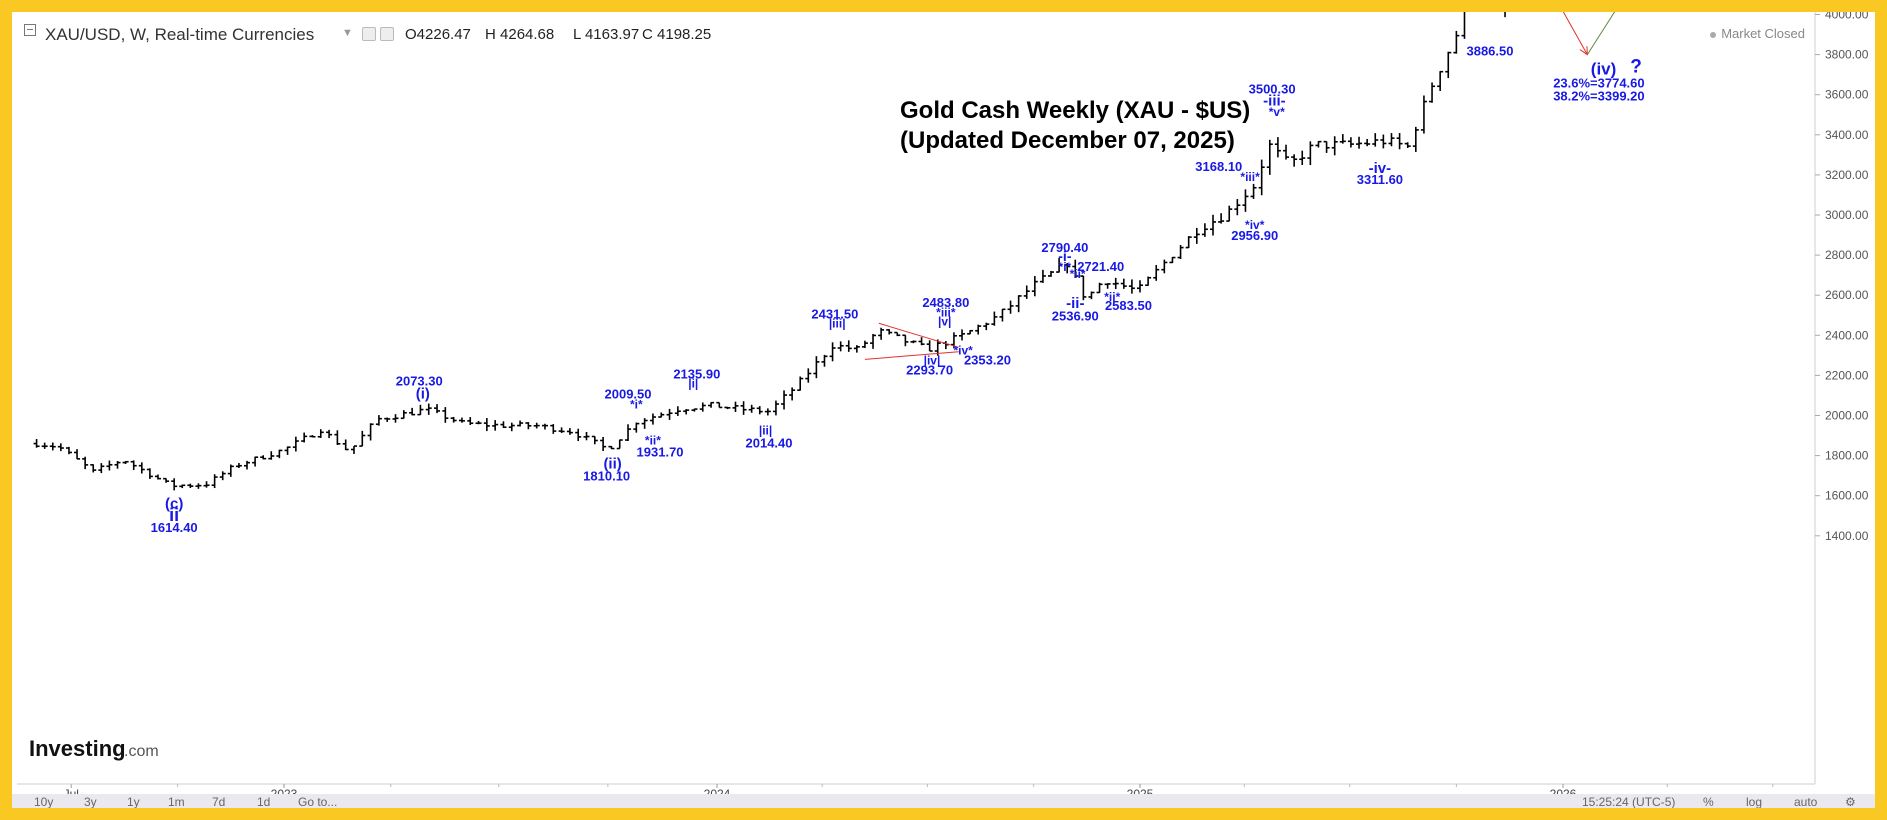 The width and height of the screenshot is (1887, 820). What do you see at coordinates (219, 801) in the screenshot?
I see `range-7d-button: 7d` at bounding box center [219, 801].